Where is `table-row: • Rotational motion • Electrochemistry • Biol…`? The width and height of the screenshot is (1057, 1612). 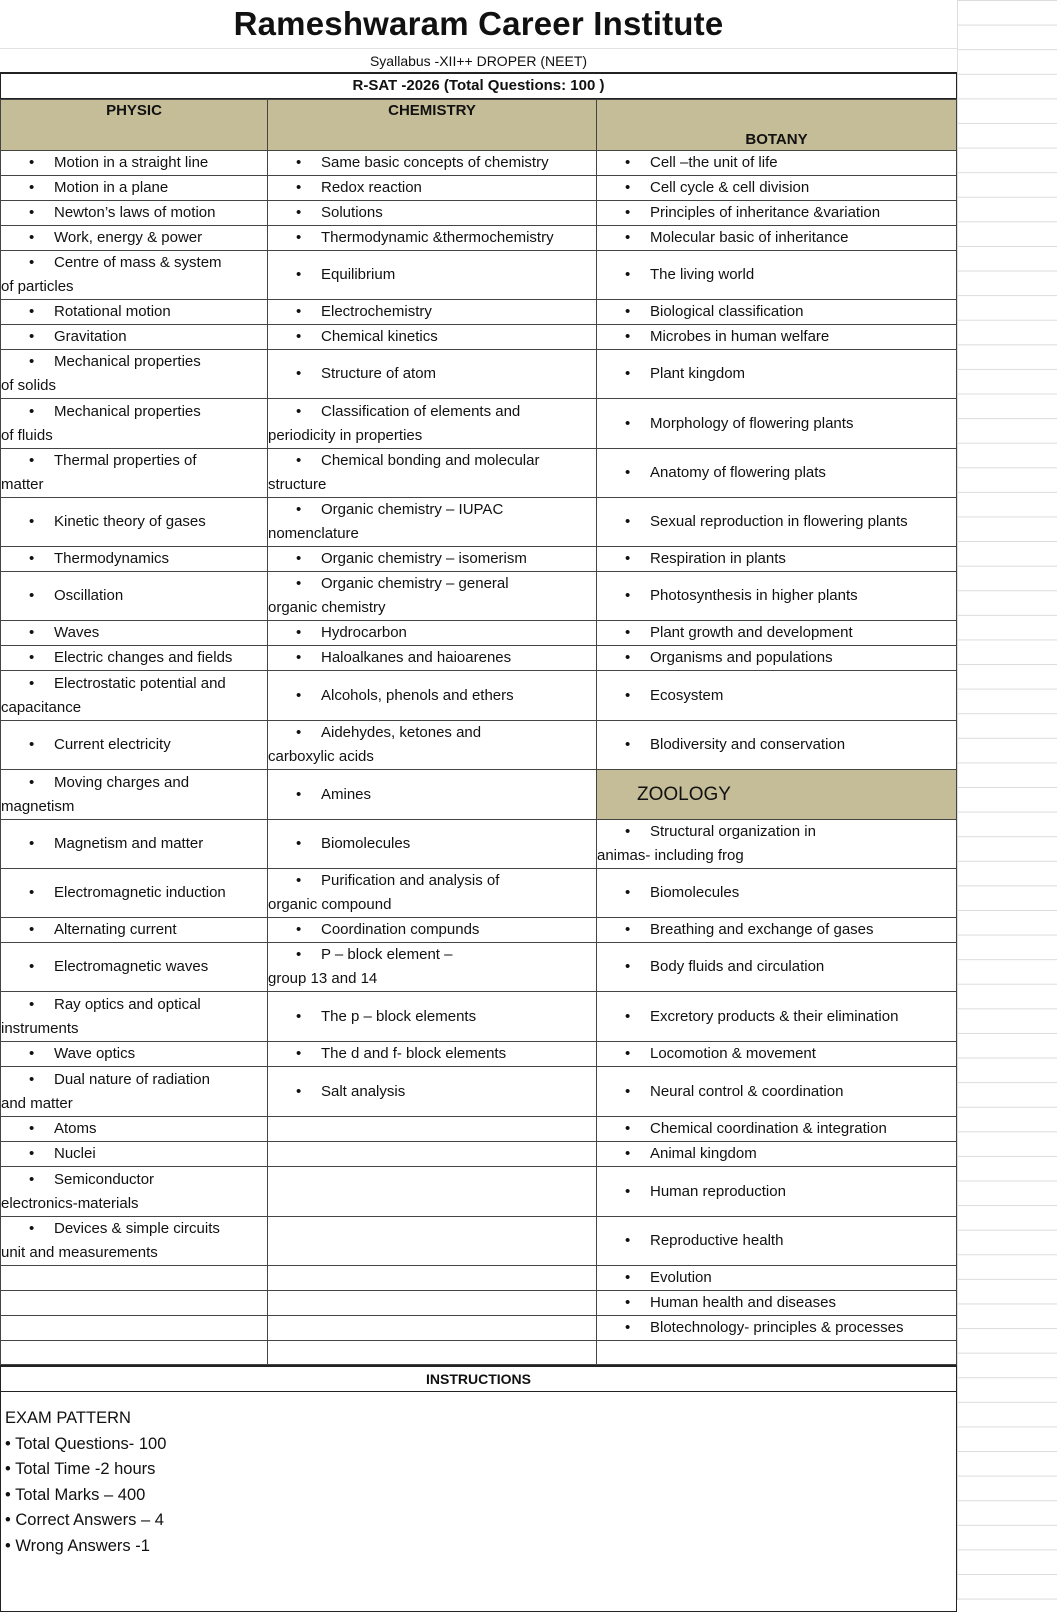
table-row: • Rotational motion • Electrochemistry • Biol… is located at coordinates (478, 312).